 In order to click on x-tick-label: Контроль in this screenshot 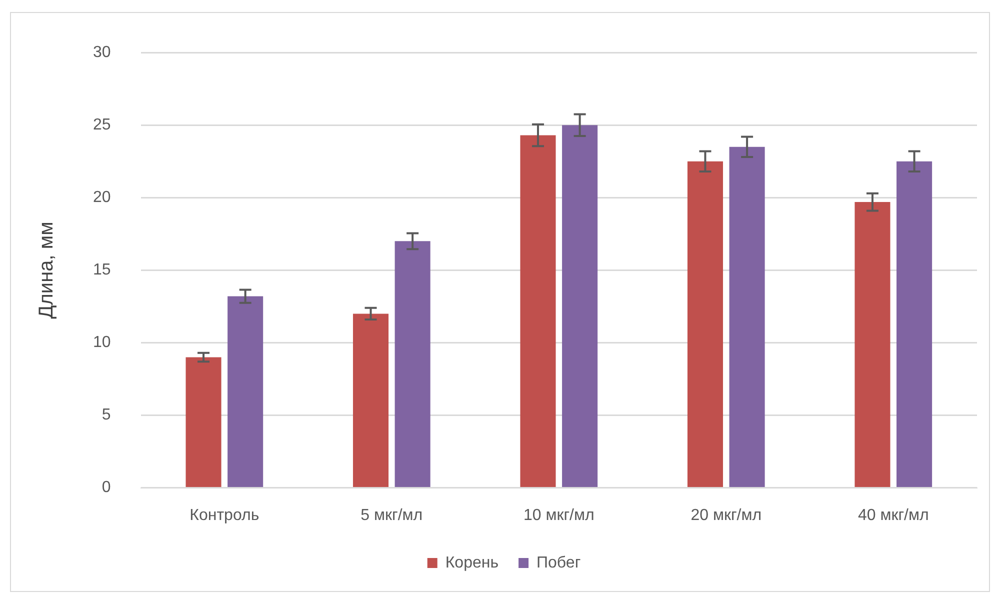, I will do `click(225, 515)`.